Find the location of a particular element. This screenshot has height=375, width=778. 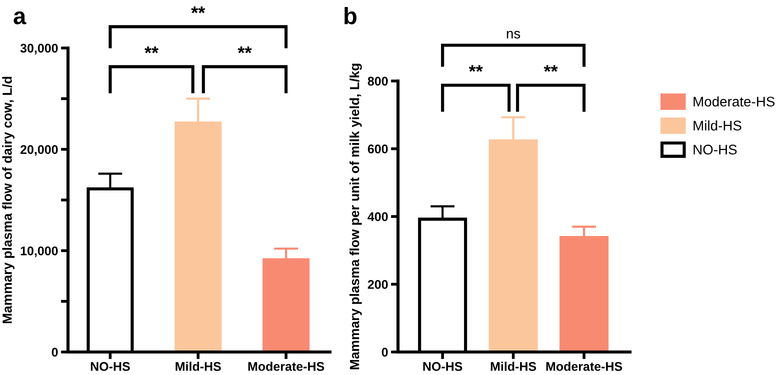

y-tick-label: 400 is located at coordinates (378, 217).